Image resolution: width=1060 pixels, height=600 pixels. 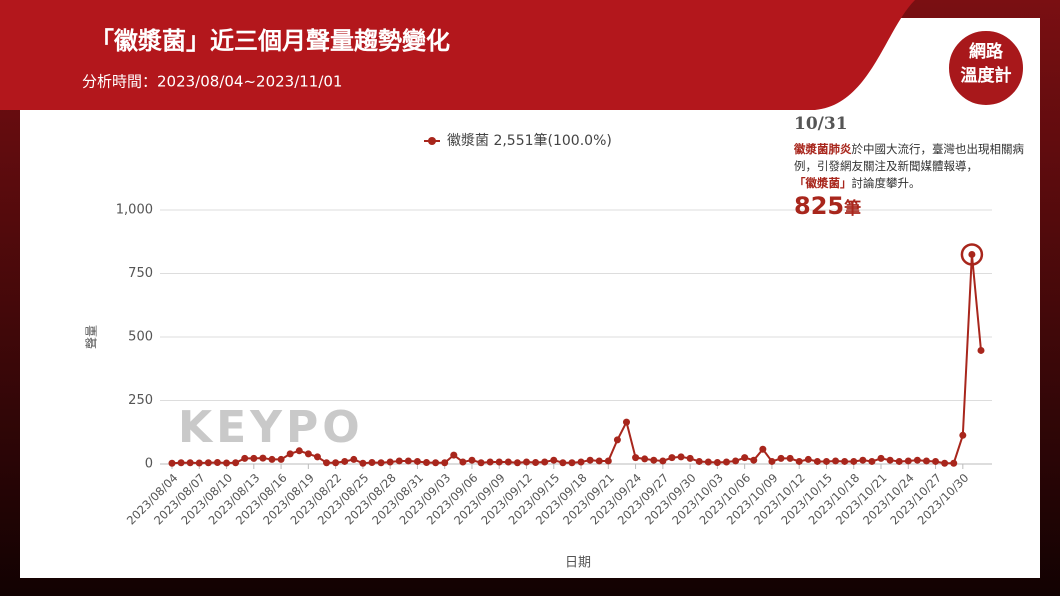 What do you see at coordinates (270, 41) in the screenshot?
I see `title: 「徽漿菌」近三個月聲量趨勢變化` at bounding box center [270, 41].